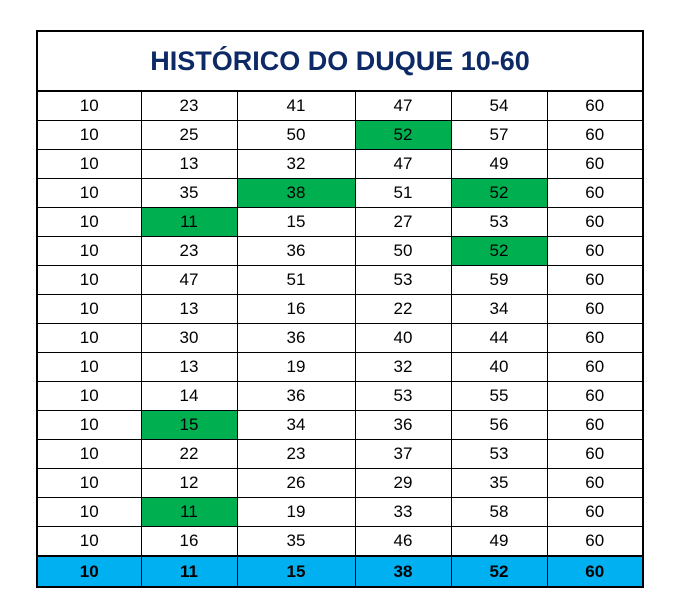  Describe the element at coordinates (296, 135) in the screenshot. I see `cell: 50` at that location.